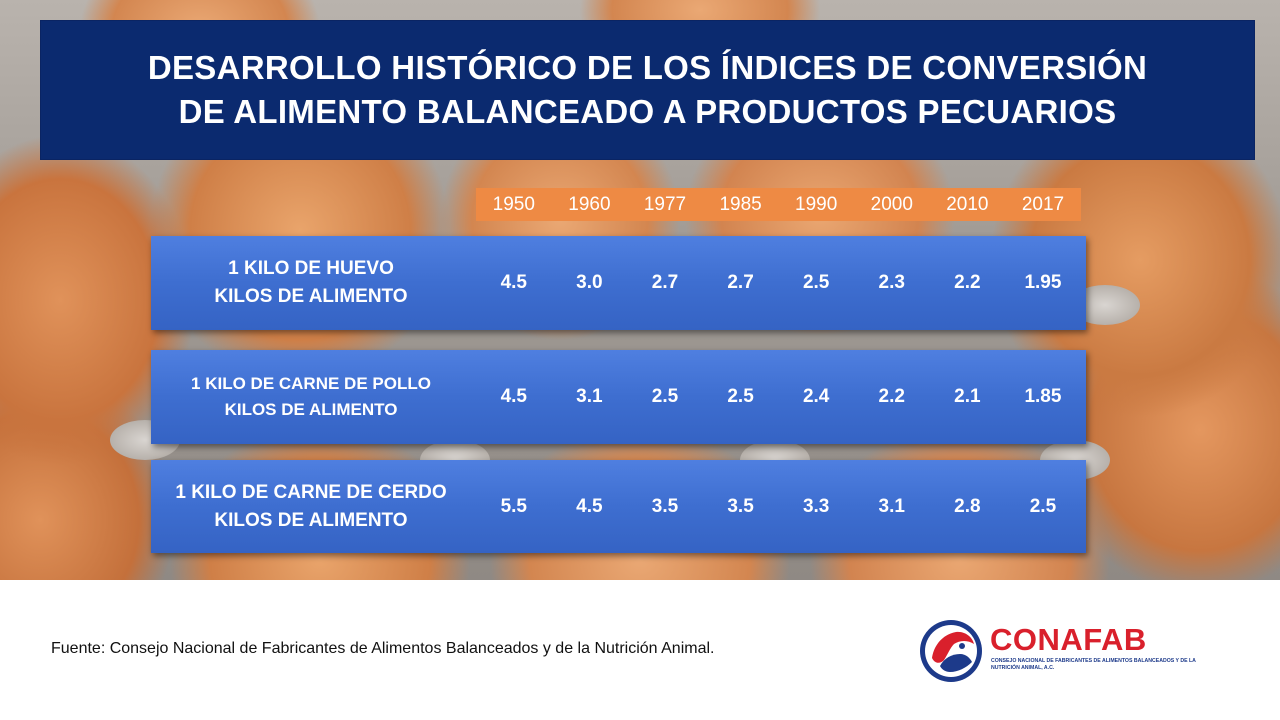  Describe the element at coordinates (816, 396) in the screenshot. I see `value-cell: 2.4` at that location.